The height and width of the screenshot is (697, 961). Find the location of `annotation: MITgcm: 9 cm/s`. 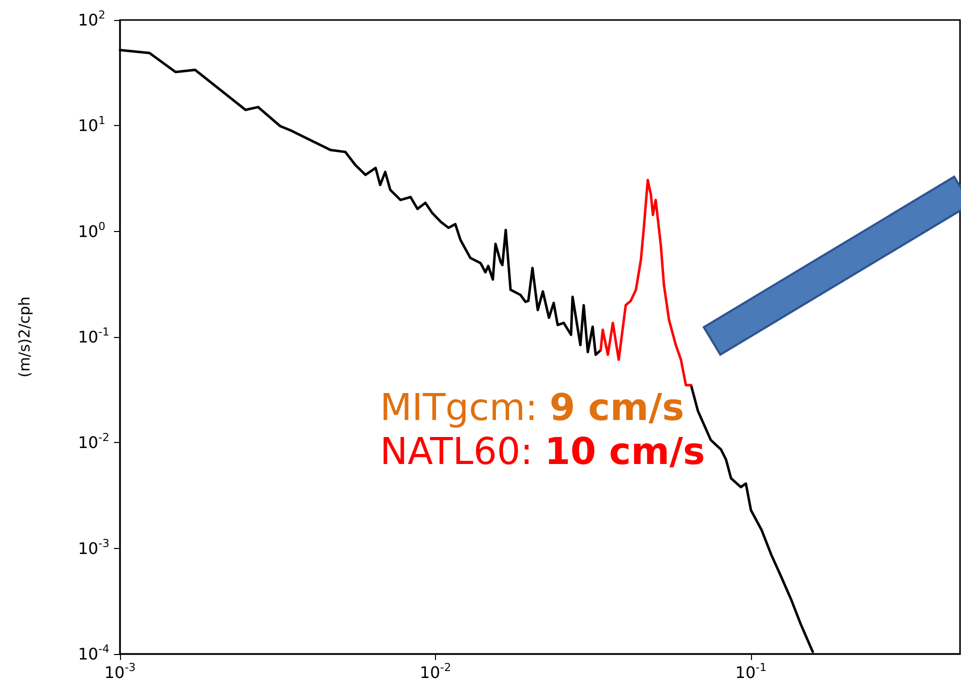

annotation: MITgcm: 9 cm/s is located at coordinates (532, 407).